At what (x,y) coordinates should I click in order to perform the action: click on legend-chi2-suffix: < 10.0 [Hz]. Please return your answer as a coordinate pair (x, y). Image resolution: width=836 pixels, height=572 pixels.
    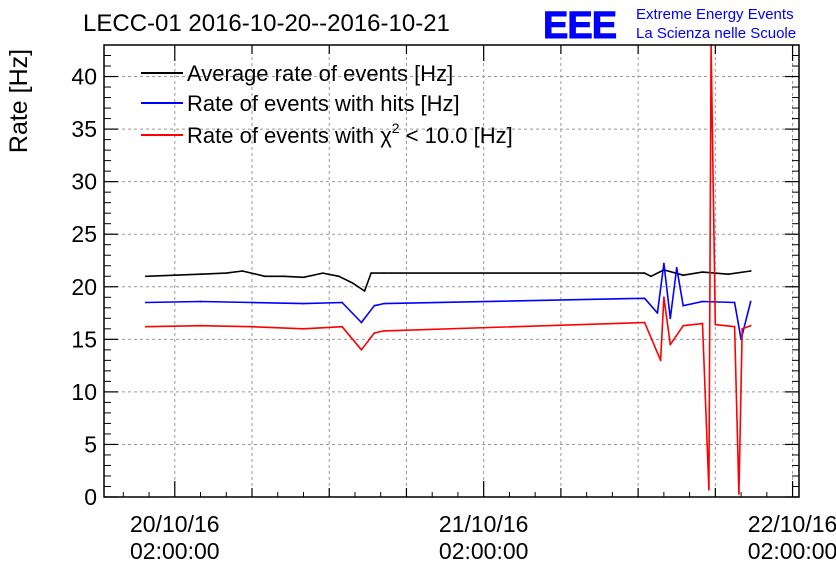
    Looking at the image, I should click on (456, 135).